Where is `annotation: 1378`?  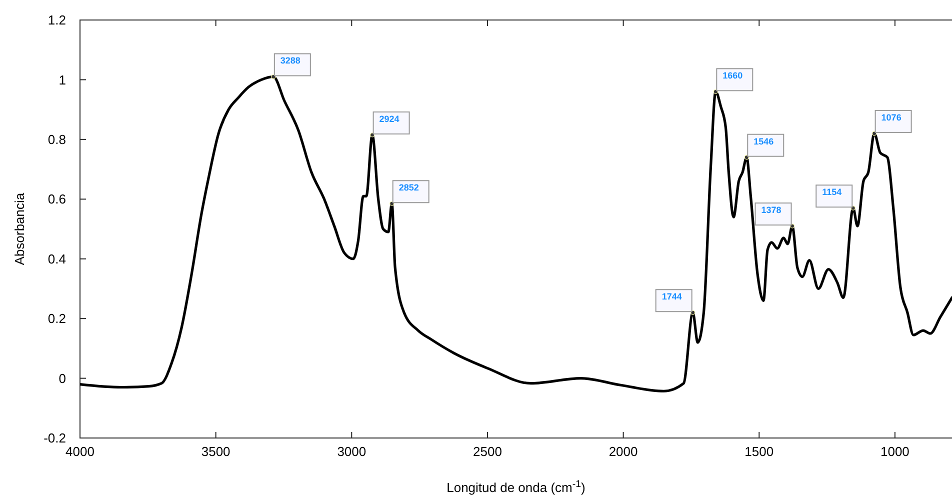 annotation: 1378 is located at coordinates (771, 210).